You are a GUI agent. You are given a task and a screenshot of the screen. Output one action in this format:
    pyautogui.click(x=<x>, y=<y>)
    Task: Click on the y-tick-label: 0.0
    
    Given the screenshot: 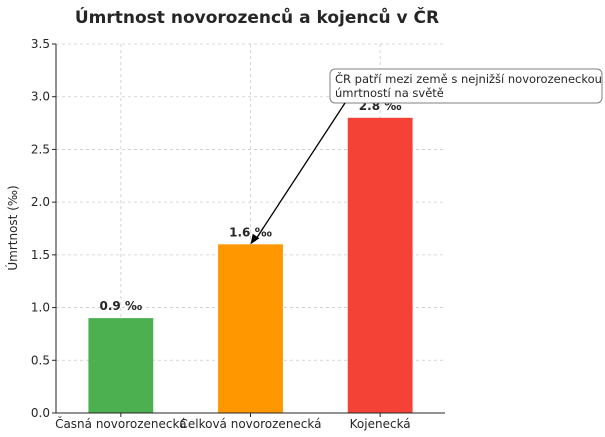 What is the action you would take?
    pyautogui.click(x=40, y=413)
    